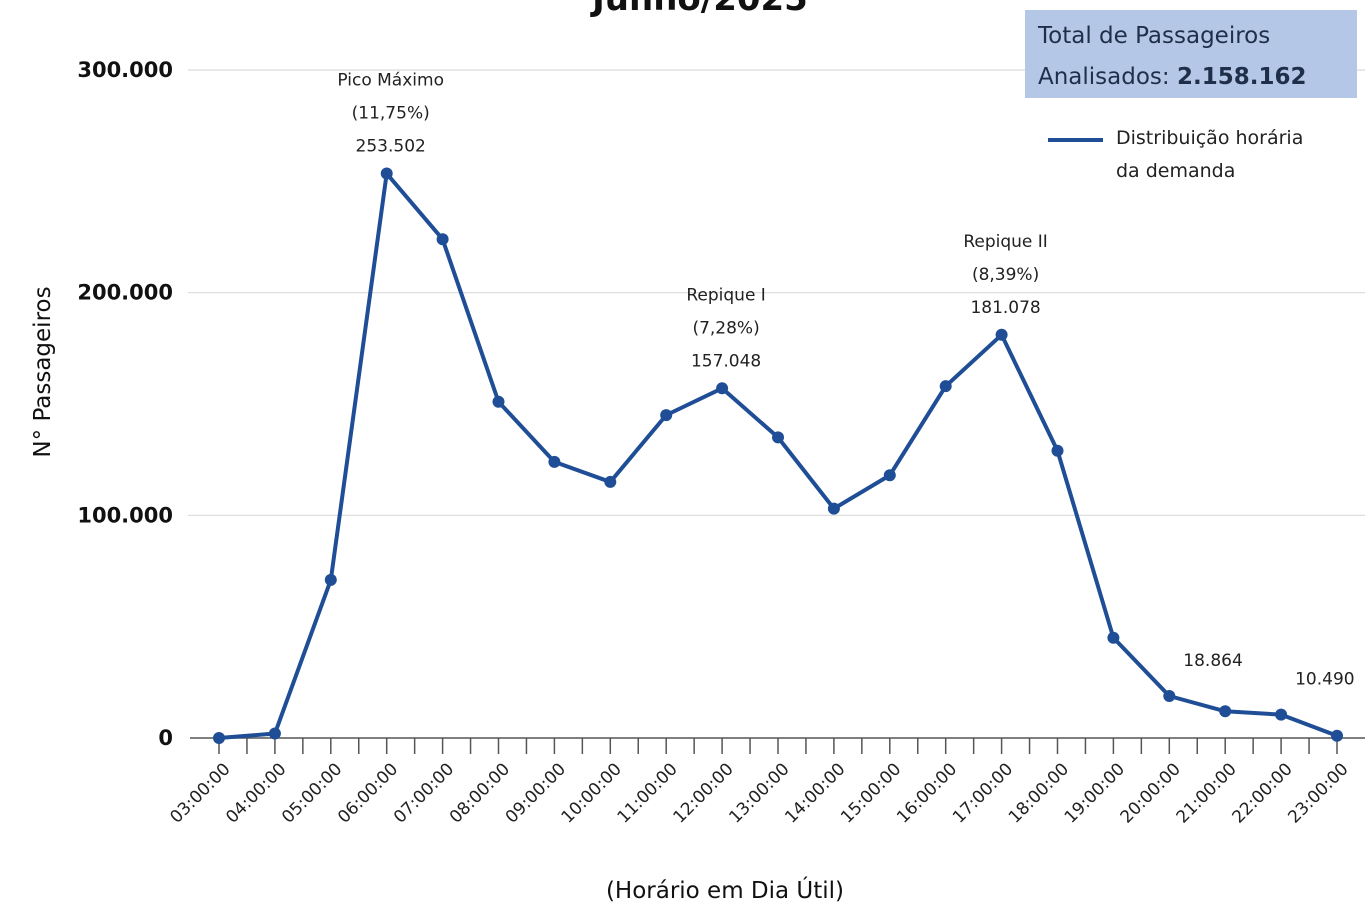 The height and width of the screenshot is (909, 1365). What do you see at coordinates (165, 738) in the screenshot?
I see `y-tick-label: 0` at bounding box center [165, 738].